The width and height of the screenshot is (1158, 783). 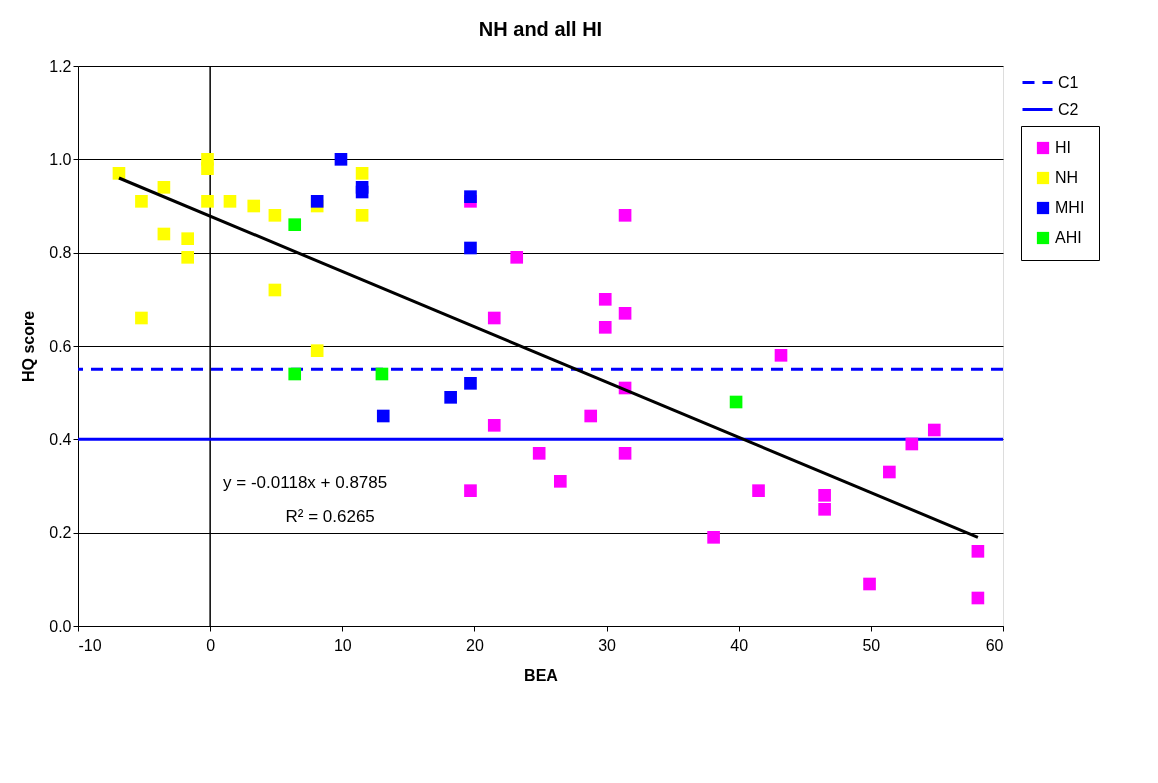 I want to click on x-tick-label: 50, so click(x=871, y=645).